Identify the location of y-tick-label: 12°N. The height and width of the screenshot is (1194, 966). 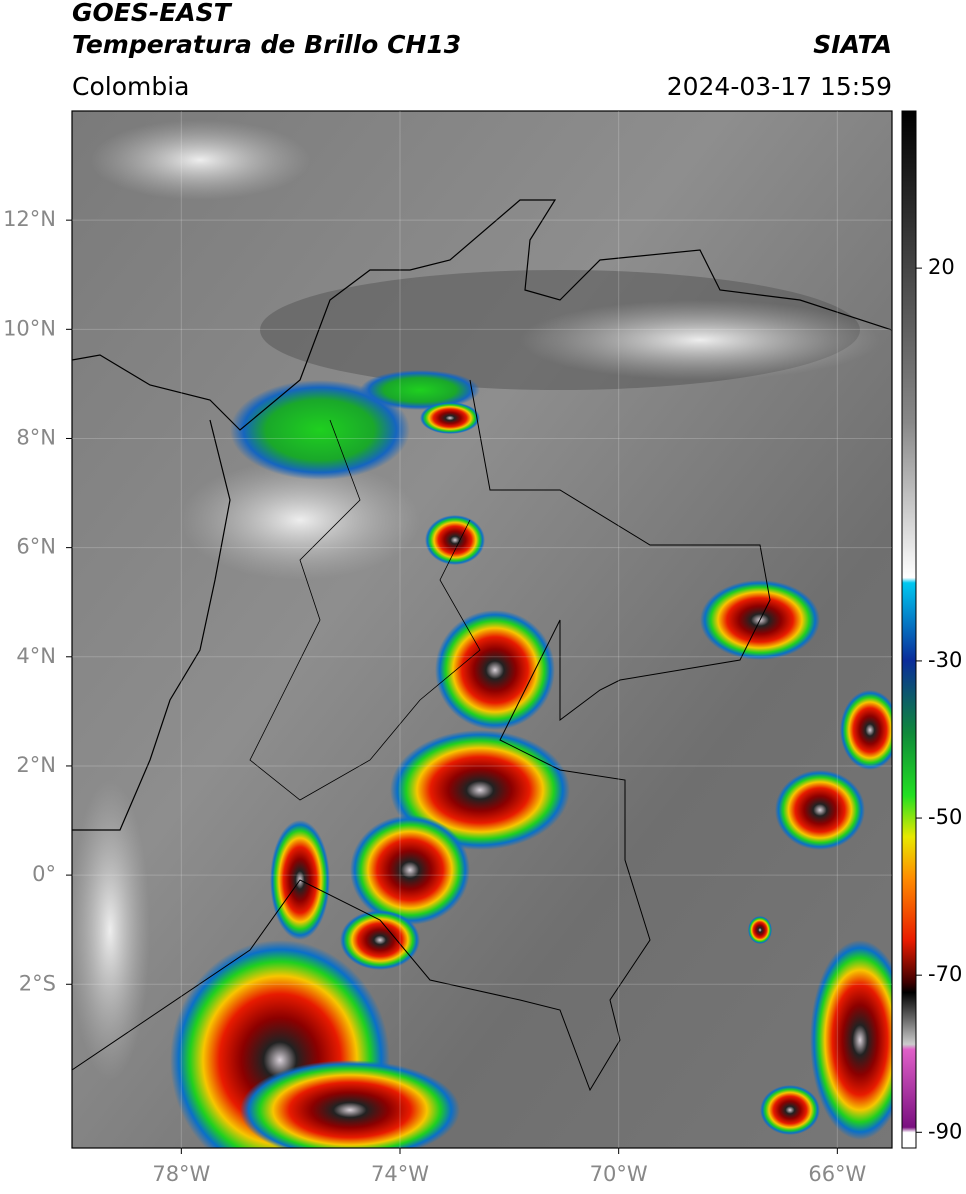
(29, 219).